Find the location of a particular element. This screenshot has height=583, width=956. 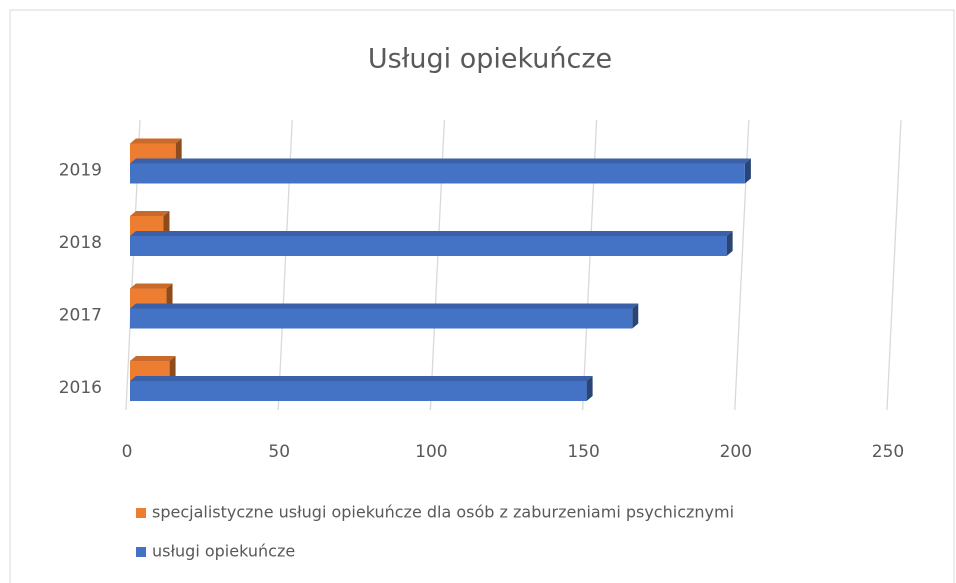

x-tick-label: 100 is located at coordinates (431, 452).